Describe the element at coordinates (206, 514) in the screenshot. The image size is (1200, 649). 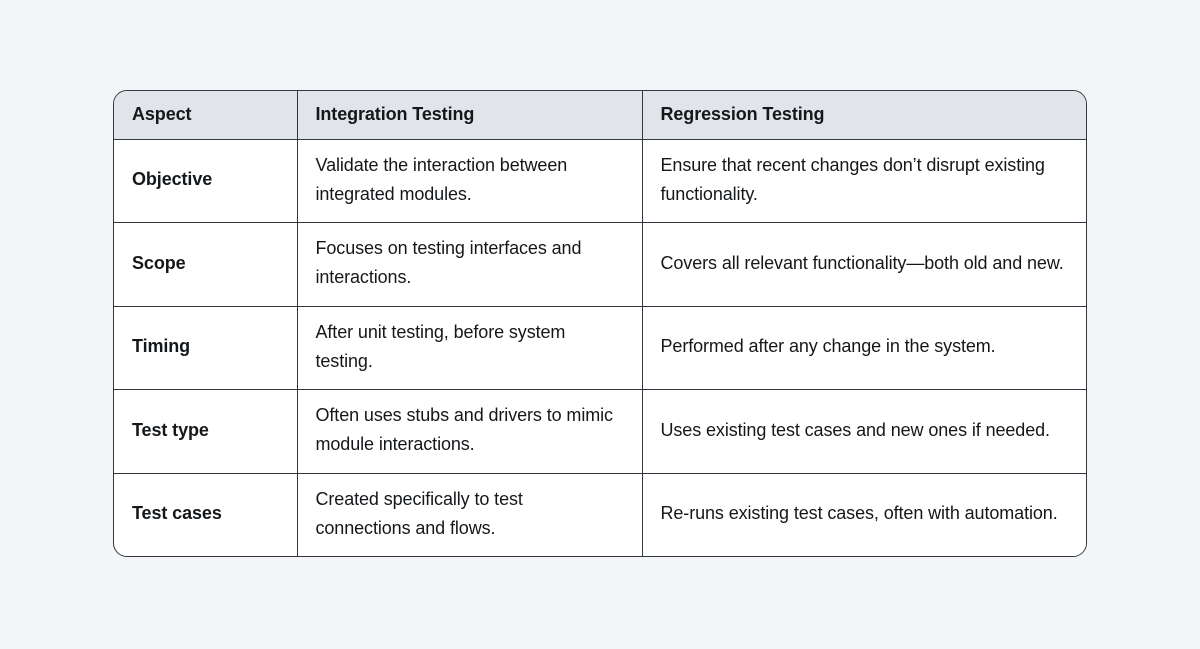
I see `row-header-test-cases: Test cases` at that location.